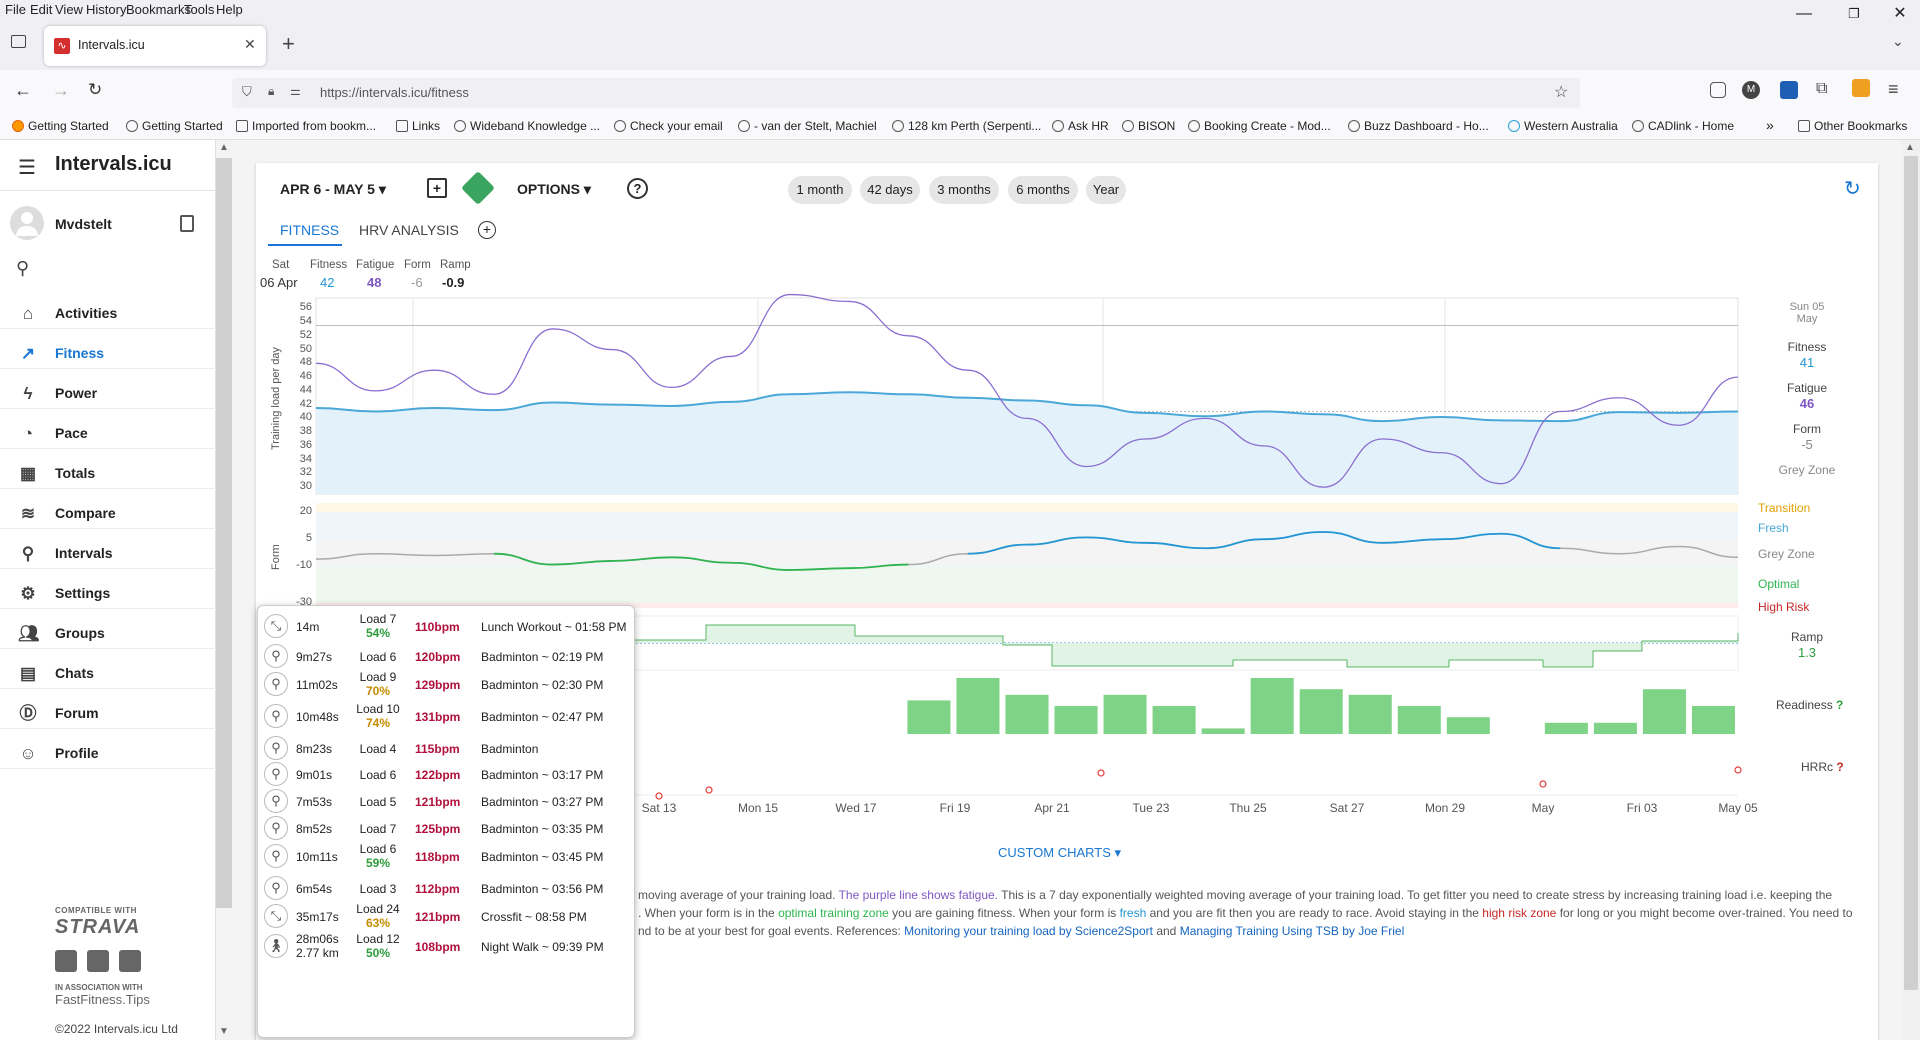 The image size is (1920, 1040). I want to click on bookmark-item: BISON, so click(1148, 126).